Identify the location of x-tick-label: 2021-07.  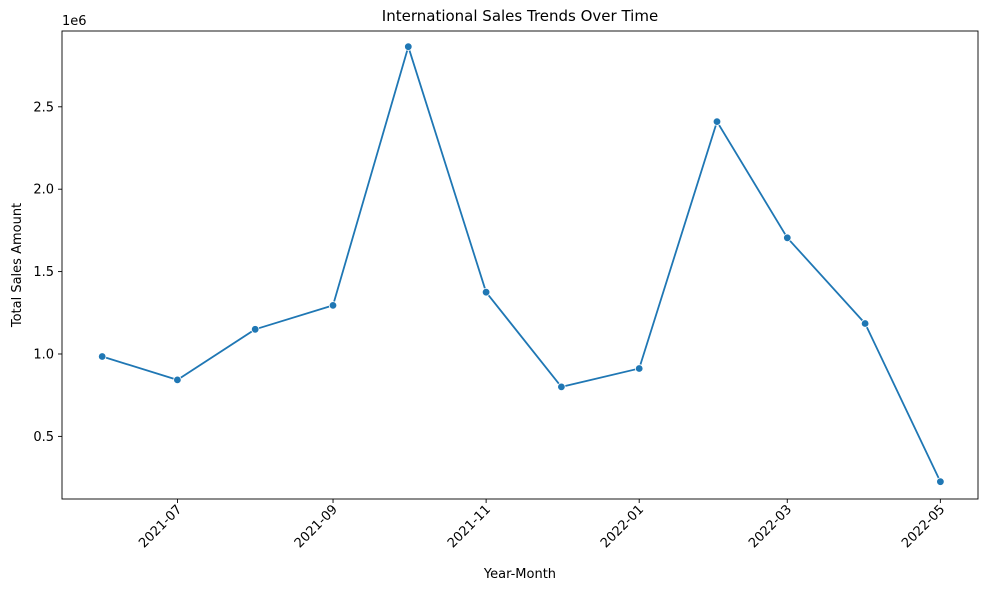
(160, 526).